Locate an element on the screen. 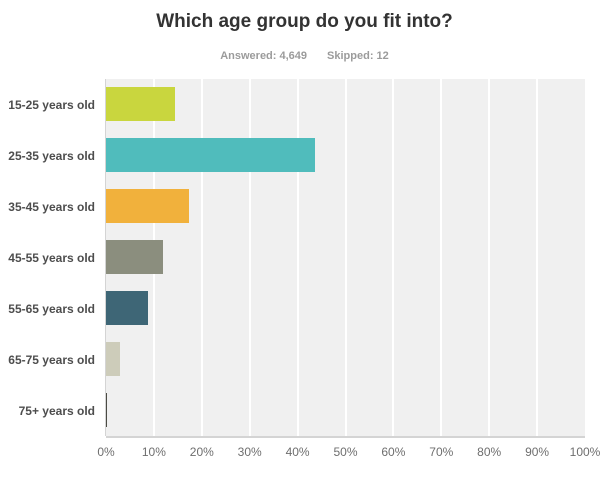 Image resolution: width=609 pixels, height=478 pixels. category-label: 45-55 years old is located at coordinates (51, 257).